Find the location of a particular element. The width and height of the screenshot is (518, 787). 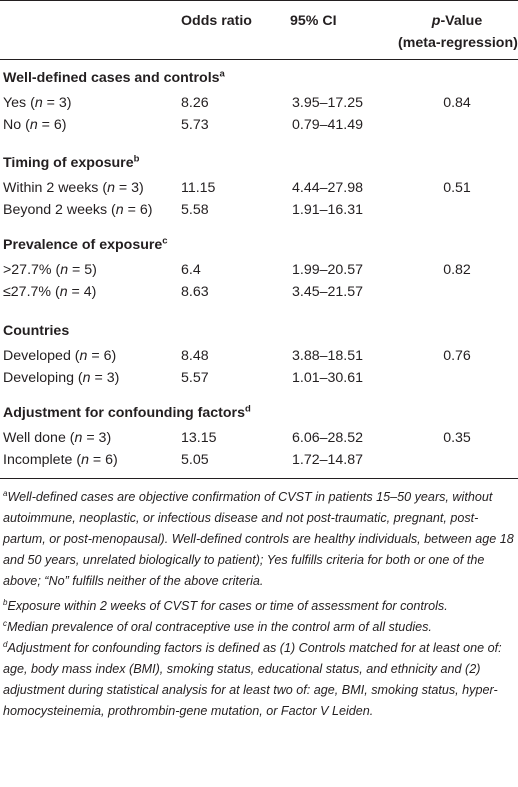

footnote-d-mark: d is located at coordinates (5, 644).